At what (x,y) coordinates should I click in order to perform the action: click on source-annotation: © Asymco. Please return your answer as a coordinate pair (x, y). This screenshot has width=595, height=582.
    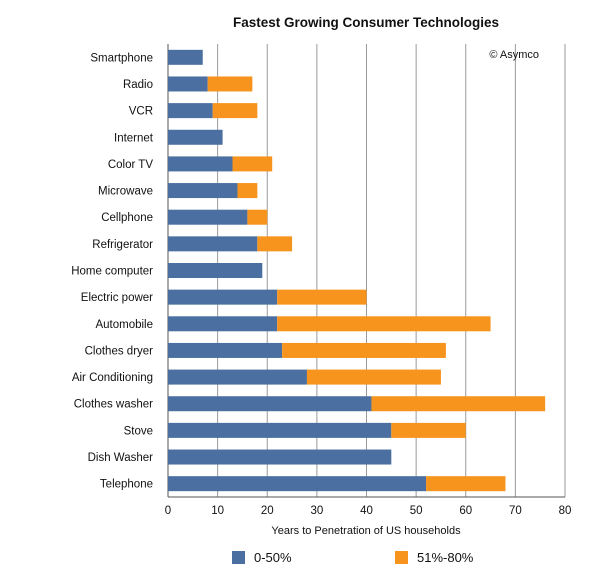
    Looking at the image, I should click on (514, 55).